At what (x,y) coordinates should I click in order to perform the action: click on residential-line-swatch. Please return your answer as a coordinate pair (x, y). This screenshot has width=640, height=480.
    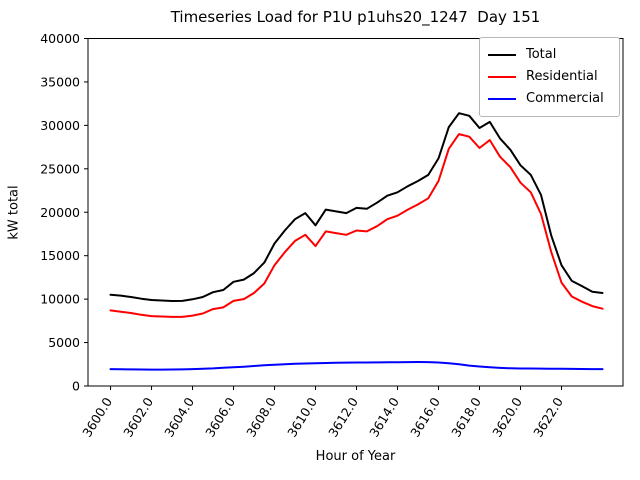
    Looking at the image, I should click on (502, 77).